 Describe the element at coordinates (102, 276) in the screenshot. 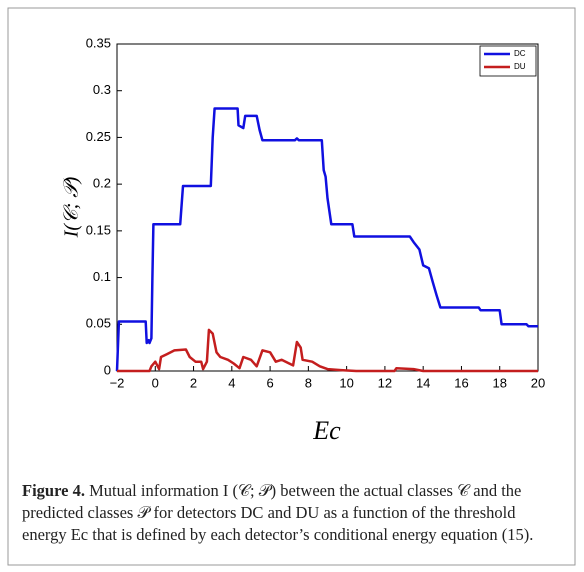

I see `y-tick-label: 0.1` at that location.